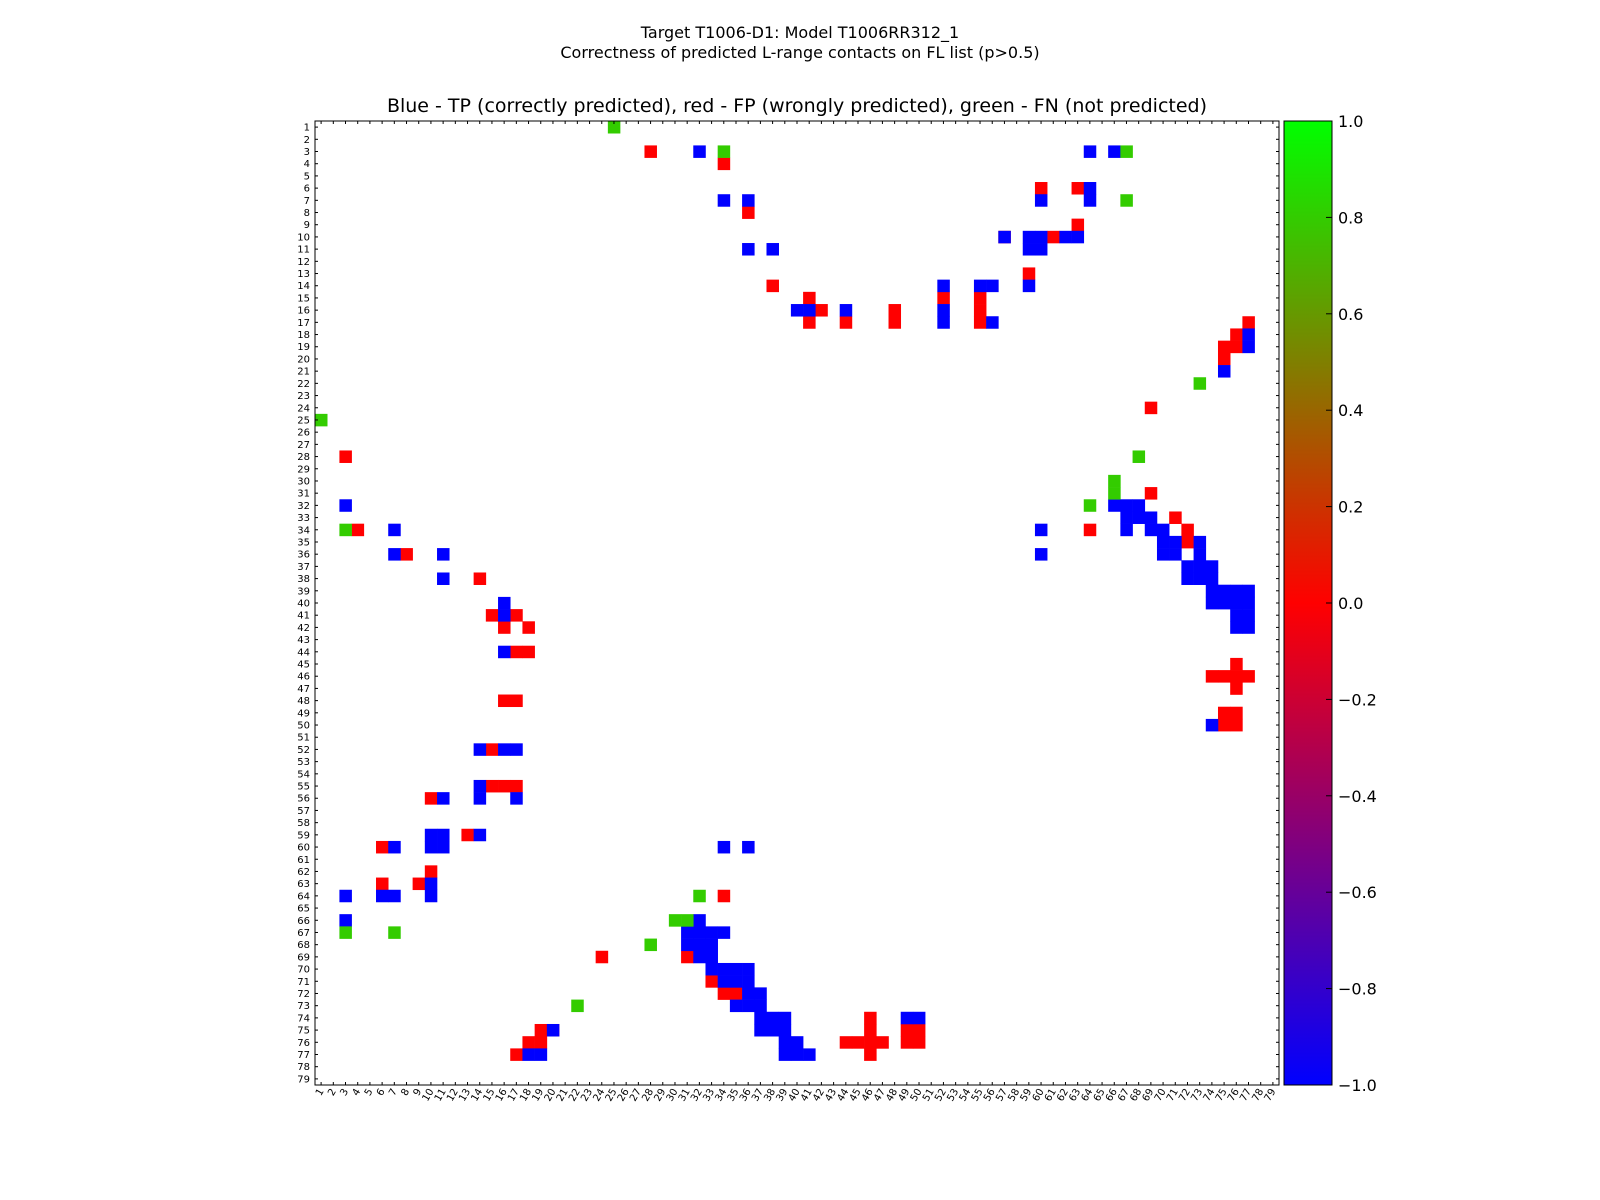 Image resolution: width=1600 pixels, height=1200 pixels. What do you see at coordinates (303, 311) in the screenshot?
I see `y-tick-label: 16` at bounding box center [303, 311].